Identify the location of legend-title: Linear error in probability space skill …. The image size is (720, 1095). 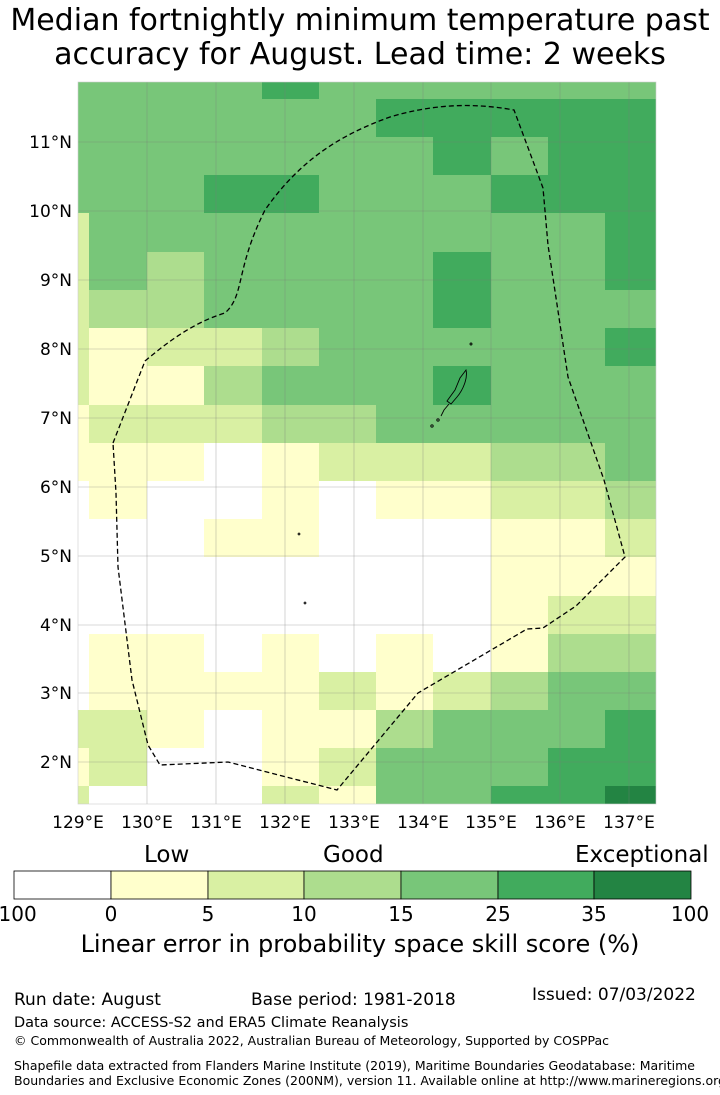
(360, 944).